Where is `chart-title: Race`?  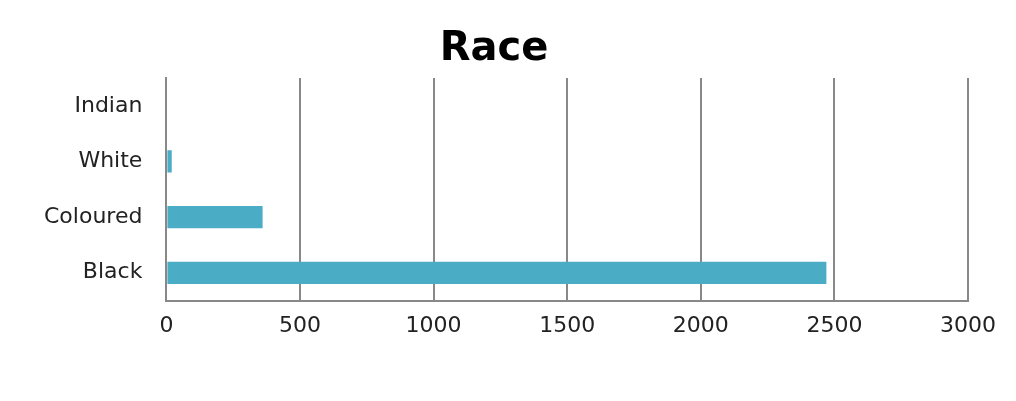
chart-title: Race is located at coordinates (494, 46).